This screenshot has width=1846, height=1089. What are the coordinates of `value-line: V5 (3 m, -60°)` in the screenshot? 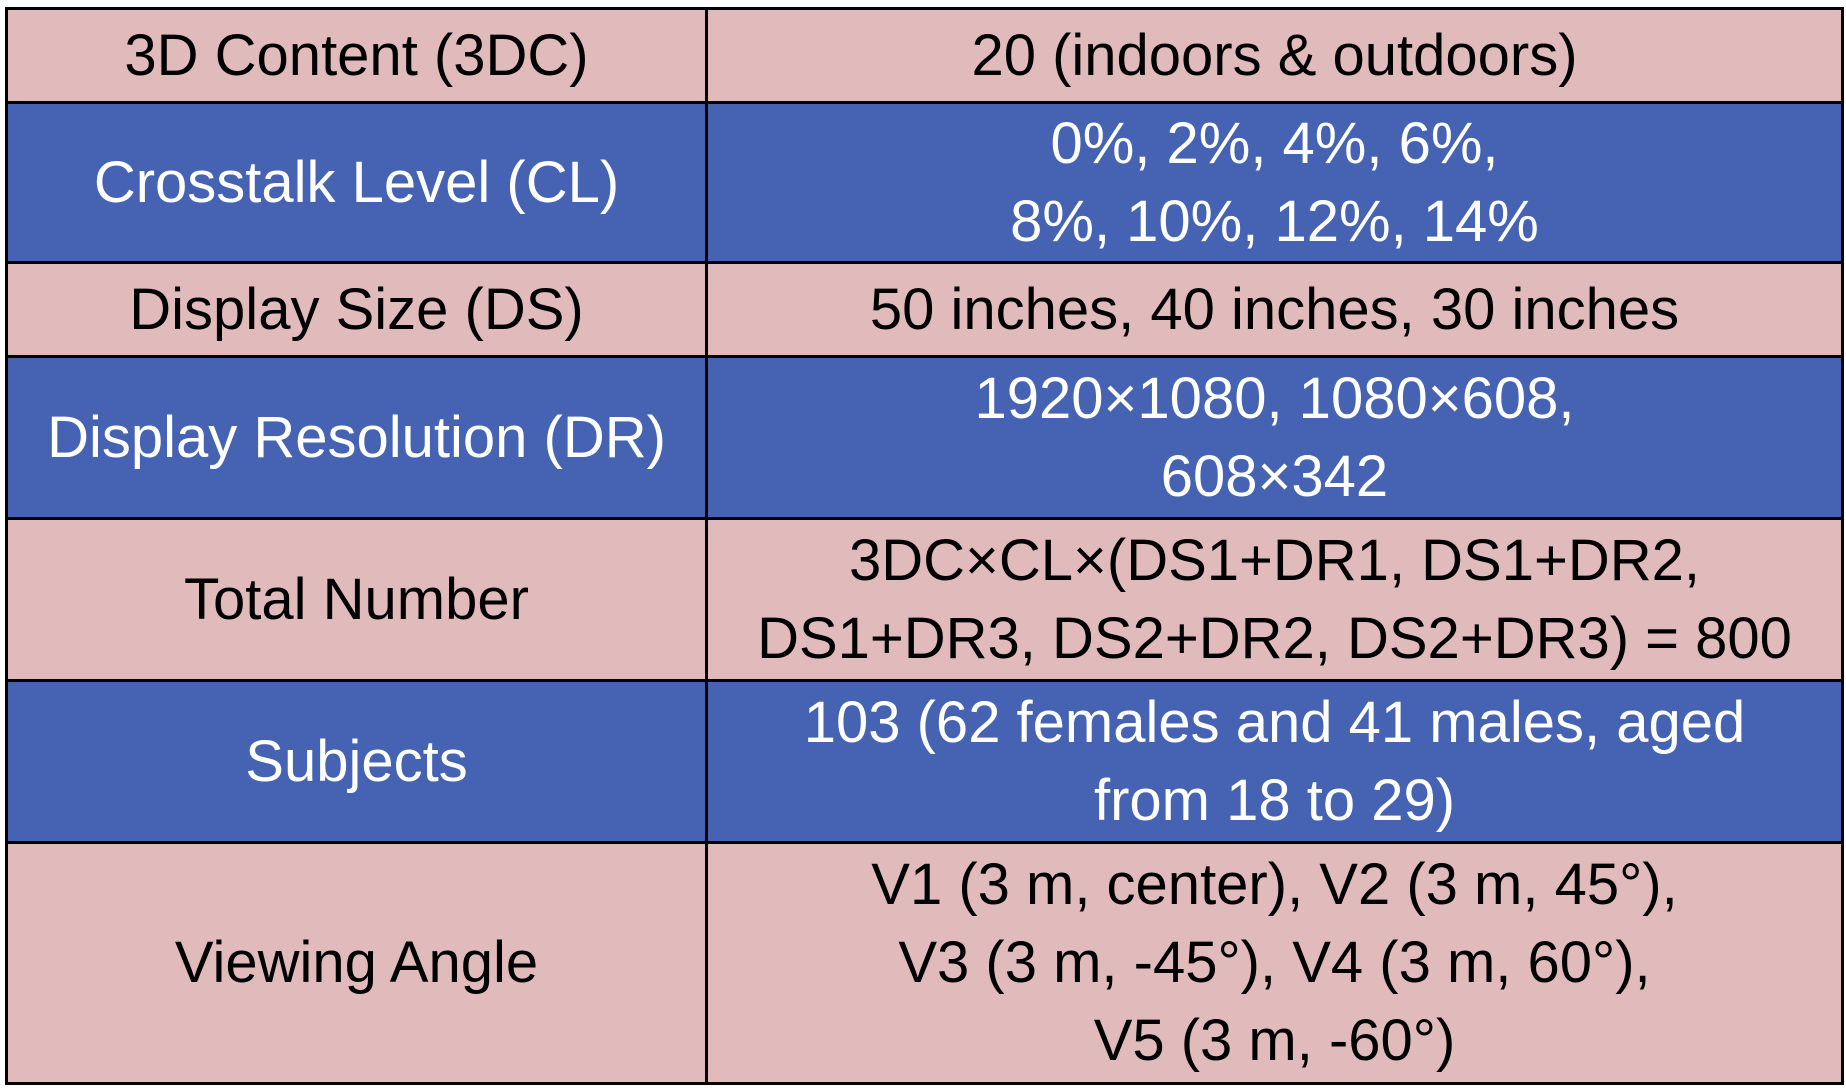 It's located at (1274, 1040).